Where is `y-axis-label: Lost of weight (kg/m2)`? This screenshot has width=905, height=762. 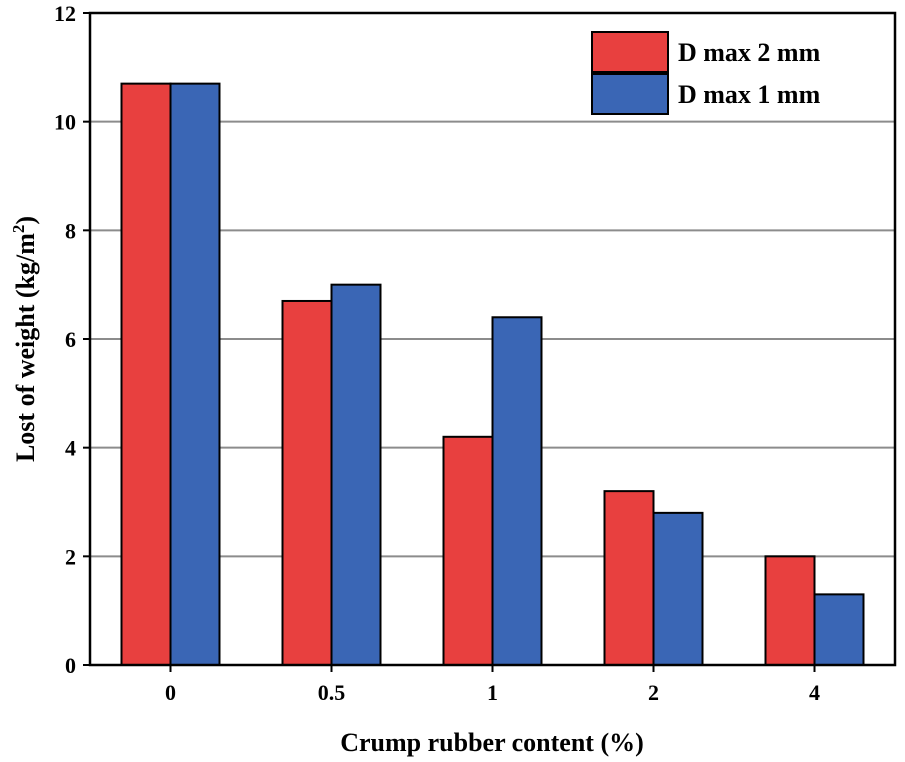
y-axis-label: Lost of weight (kg/m2) is located at coordinates (24, 339).